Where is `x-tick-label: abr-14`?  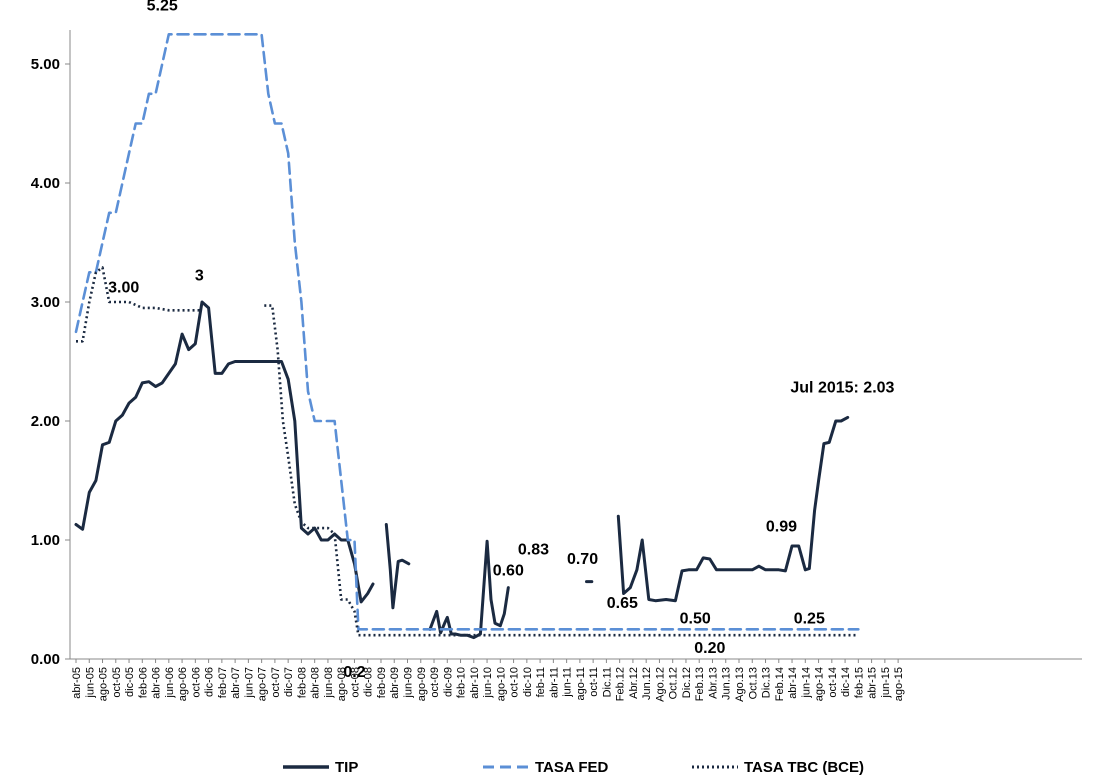
x-tick-label: abr-14 is located at coordinates (793, 683).